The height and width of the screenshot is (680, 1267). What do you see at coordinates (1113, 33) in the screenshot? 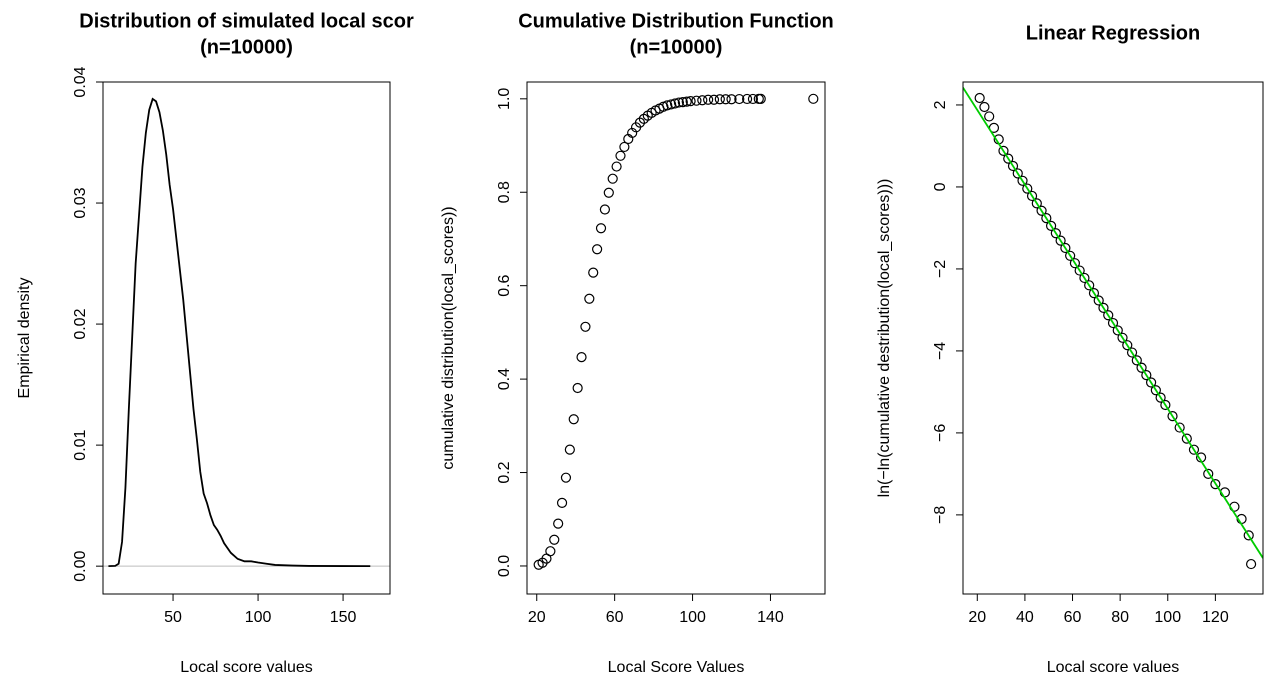
I see `chart-title: Linear Regression` at bounding box center [1113, 33].